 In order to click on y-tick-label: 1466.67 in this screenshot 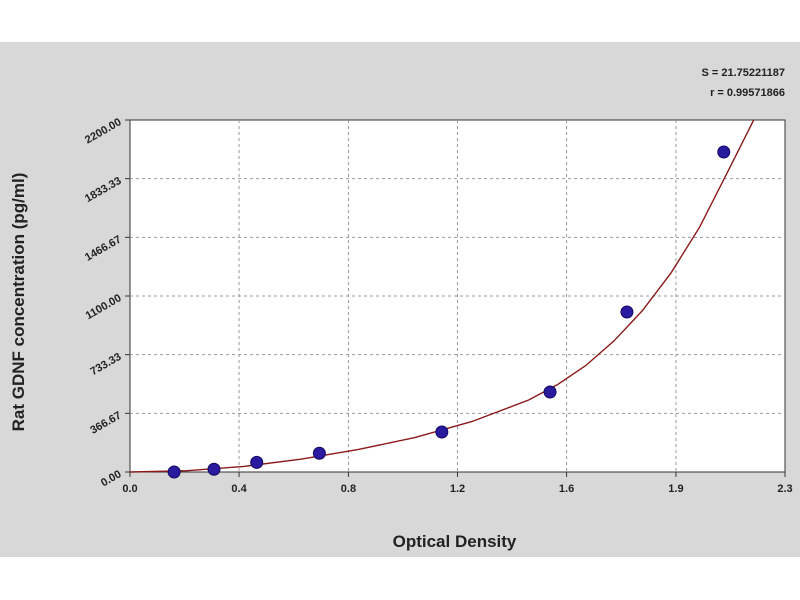, I will do `click(103, 249)`.